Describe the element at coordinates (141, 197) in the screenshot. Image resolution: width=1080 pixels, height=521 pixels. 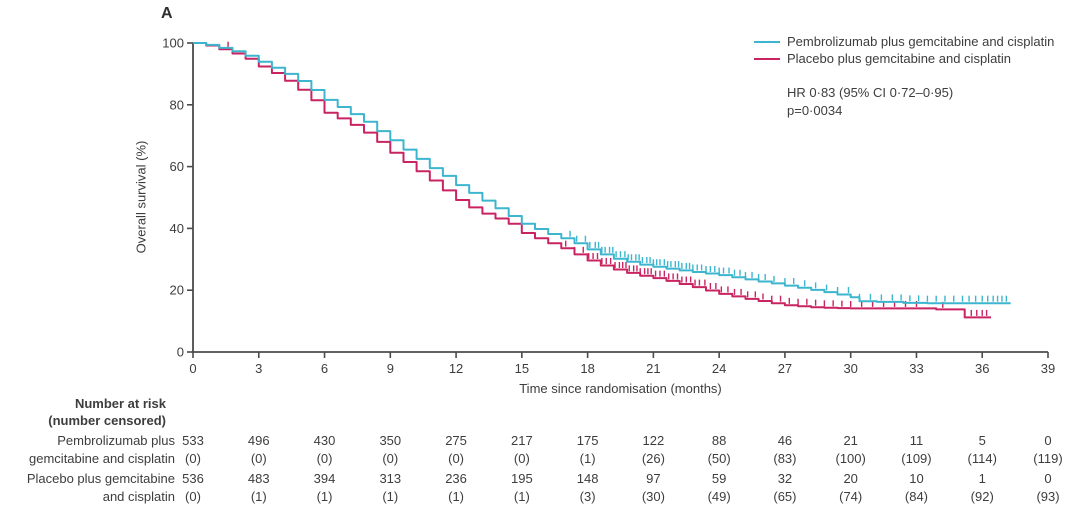
I see `y-axis-title: Overall survival (%)` at that location.